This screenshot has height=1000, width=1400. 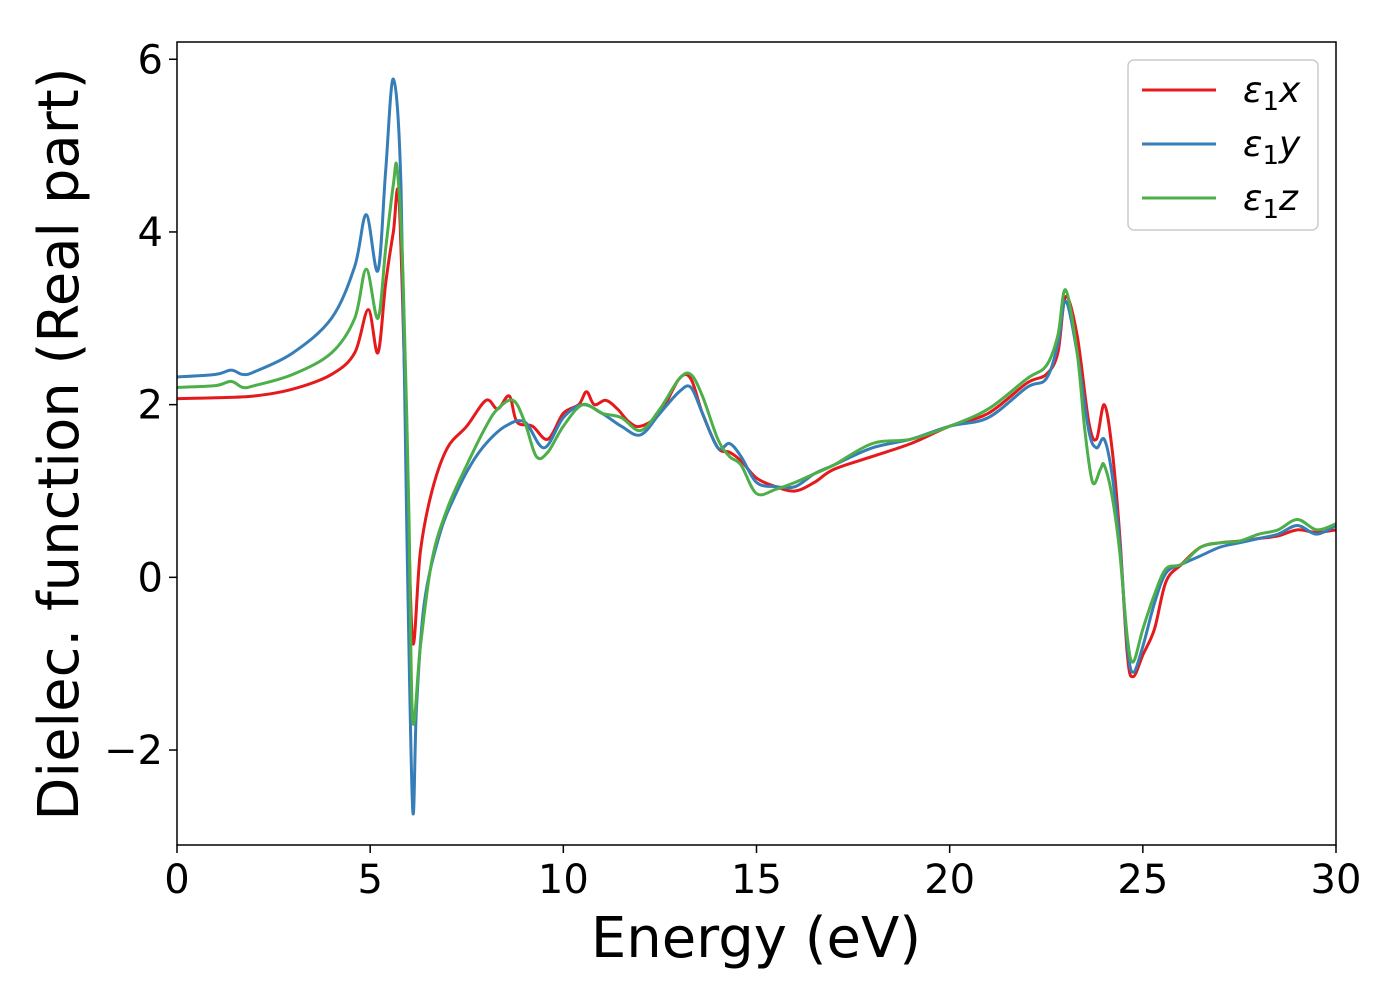 What do you see at coordinates (150, 406) in the screenshot?
I see `y-tick-label: 2` at bounding box center [150, 406].